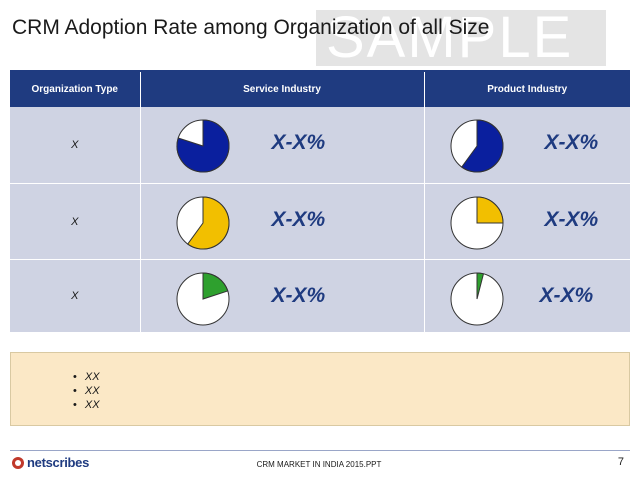 This screenshot has width=638, height=479. I want to click on title-divider, so click(320, 71).